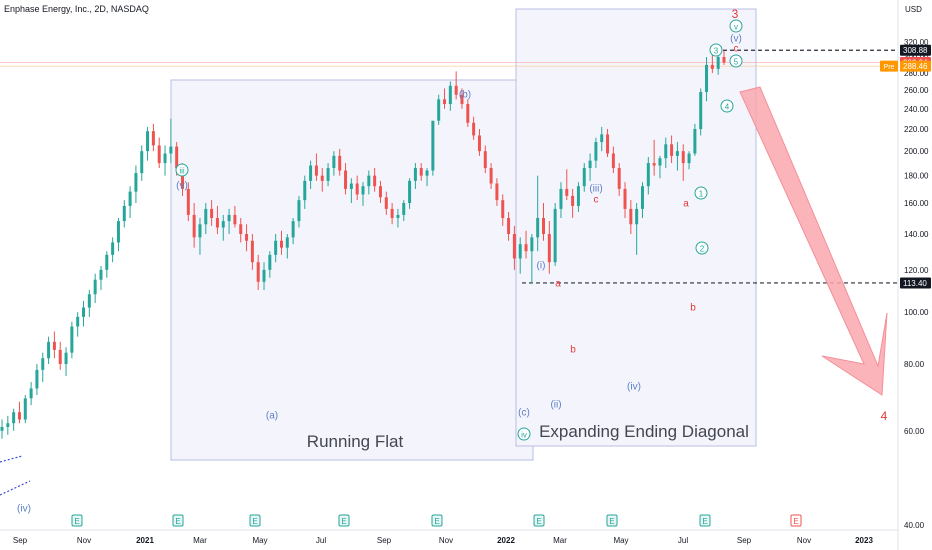 This screenshot has height=550, width=932. What do you see at coordinates (916, 42) in the screenshot?
I see `y-tick-label: 320.00` at bounding box center [916, 42].